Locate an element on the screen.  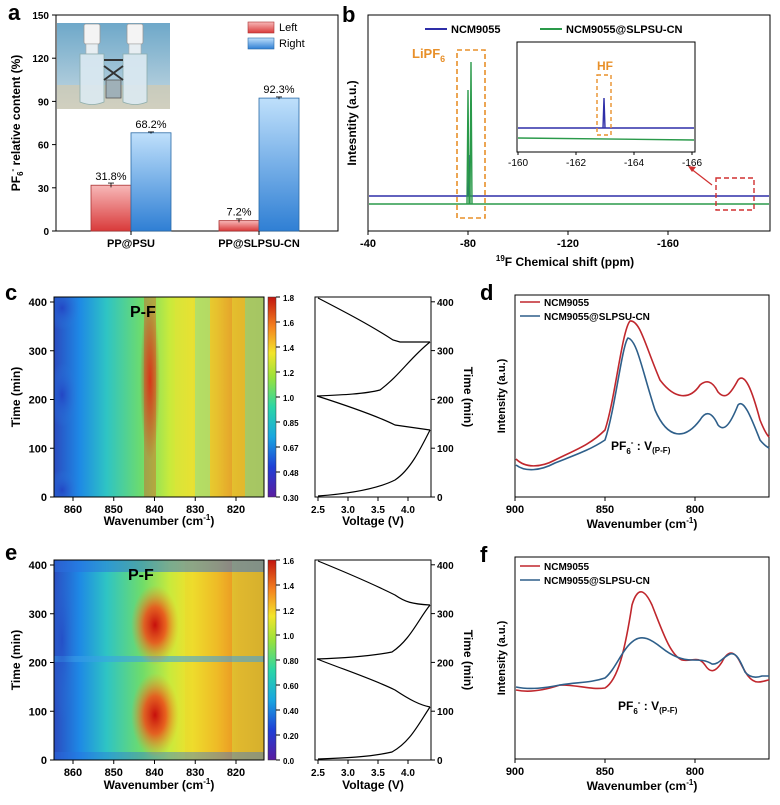
y-tick-label: 0.85 is located at coordinates (291, 423).